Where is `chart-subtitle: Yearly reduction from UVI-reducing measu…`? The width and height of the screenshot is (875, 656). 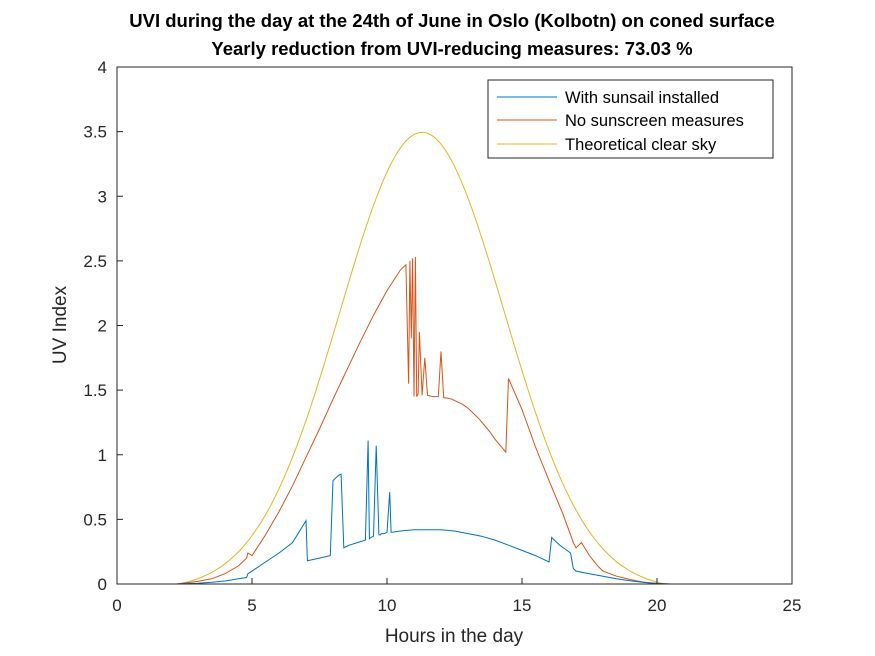
chart-subtitle: Yearly reduction from UVI-reducing measu… is located at coordinates (451, 48).